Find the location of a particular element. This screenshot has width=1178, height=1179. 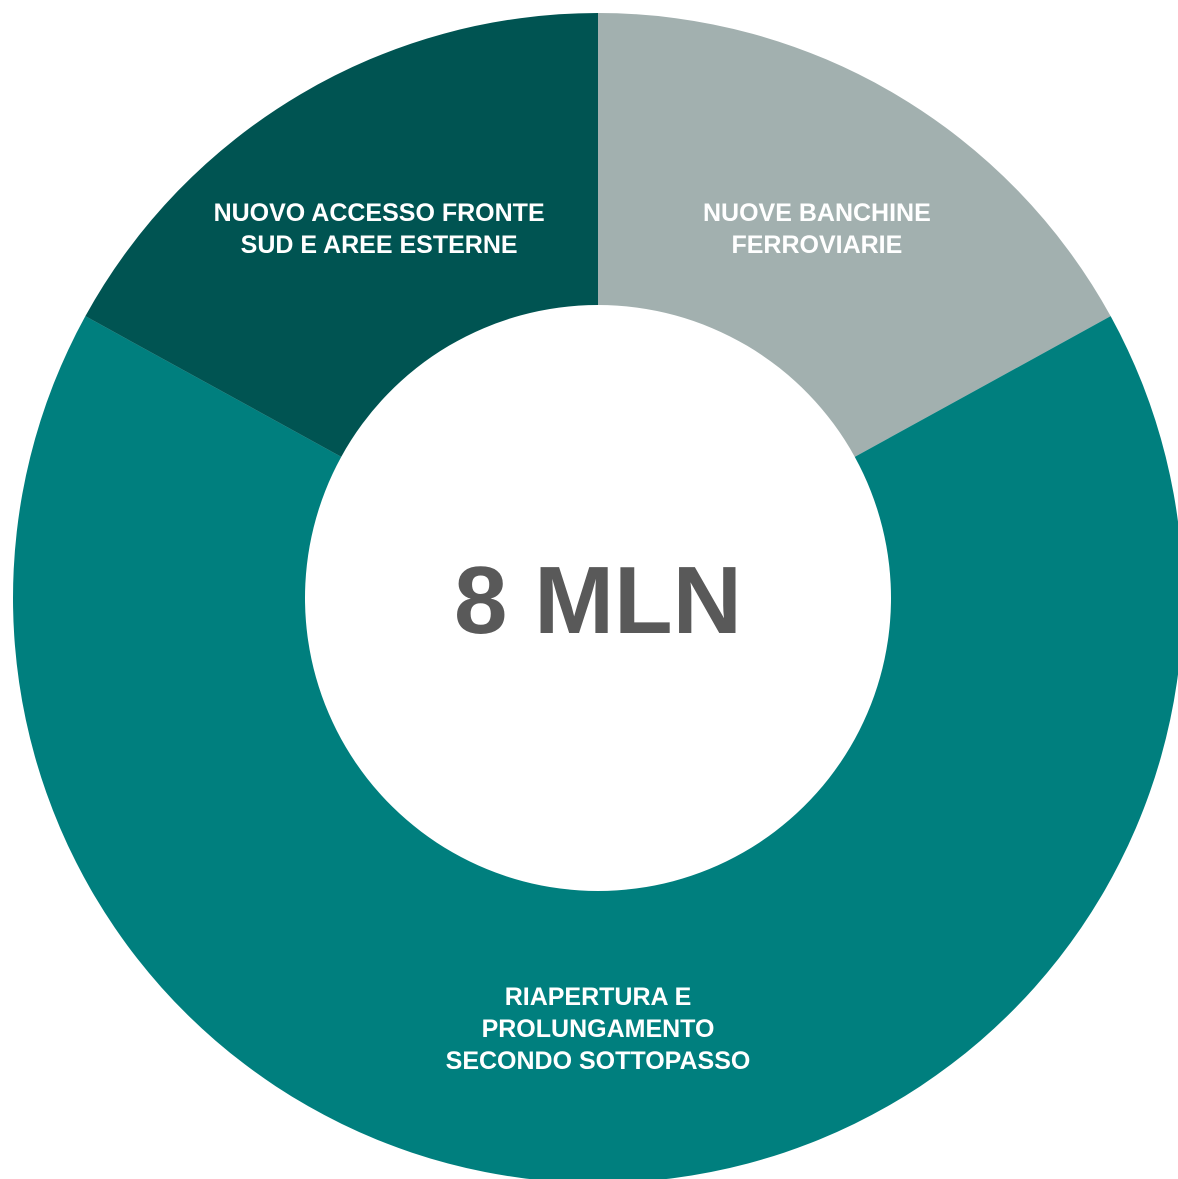

slice-label-line: PROLUNGAMENTO is located at coordinates (598, 1029).